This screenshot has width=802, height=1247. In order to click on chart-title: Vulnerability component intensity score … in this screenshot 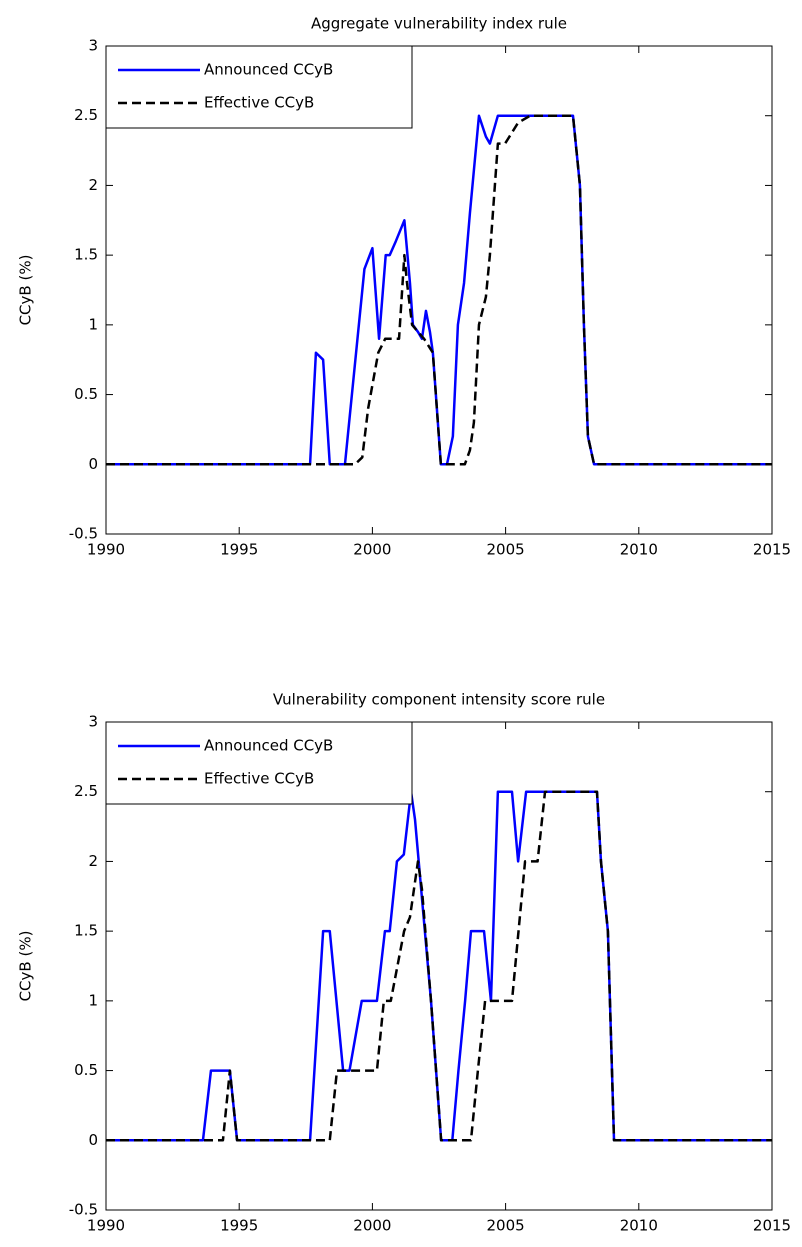, I will do `click(439, 700)`.